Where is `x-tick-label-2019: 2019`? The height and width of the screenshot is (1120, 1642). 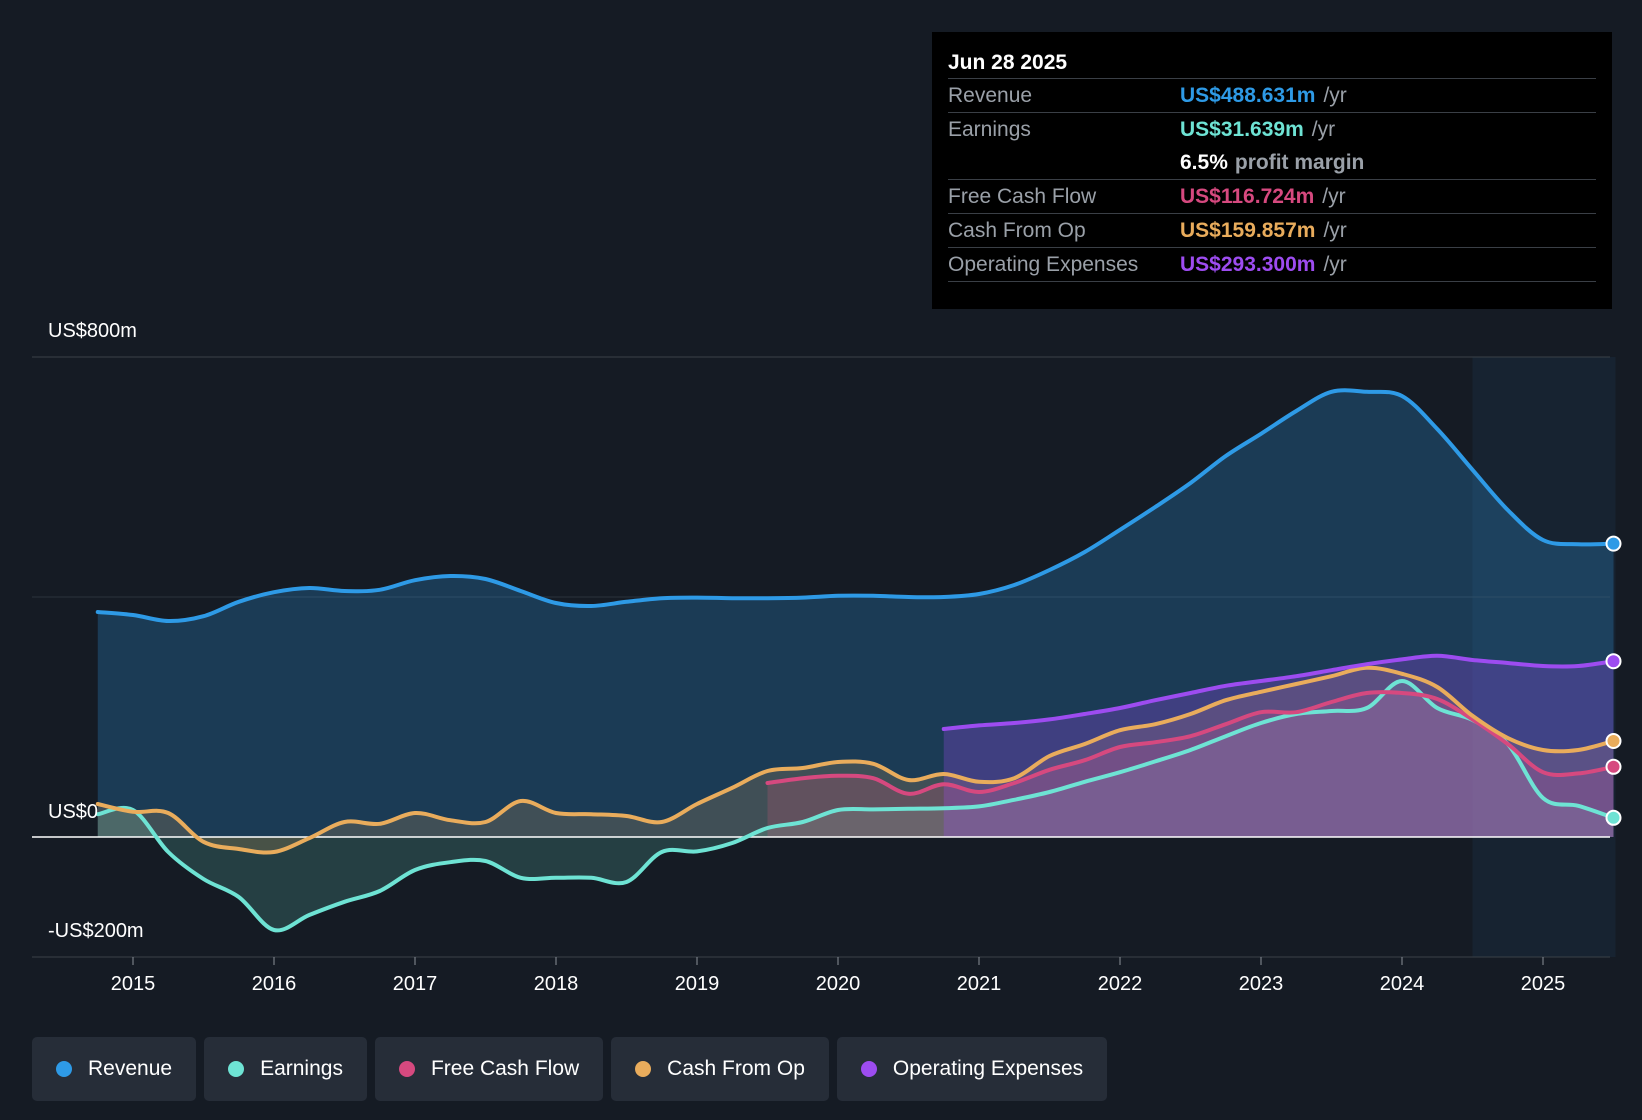
x-tick-label-2019: 2019 is located at coordinates (697, 984).